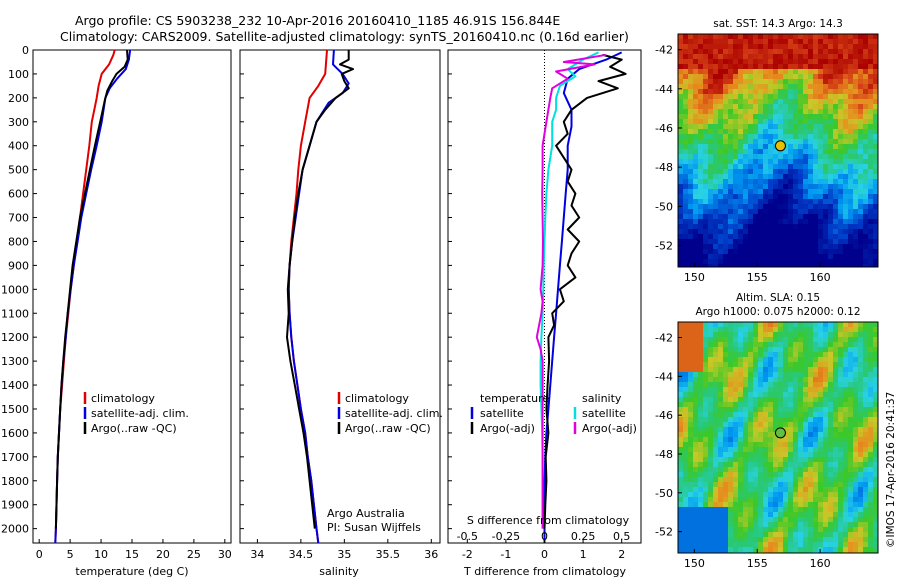  Describe the element at coordinates (70, 554) in the screenshot. I see `x-tick-label: 5` at that location.